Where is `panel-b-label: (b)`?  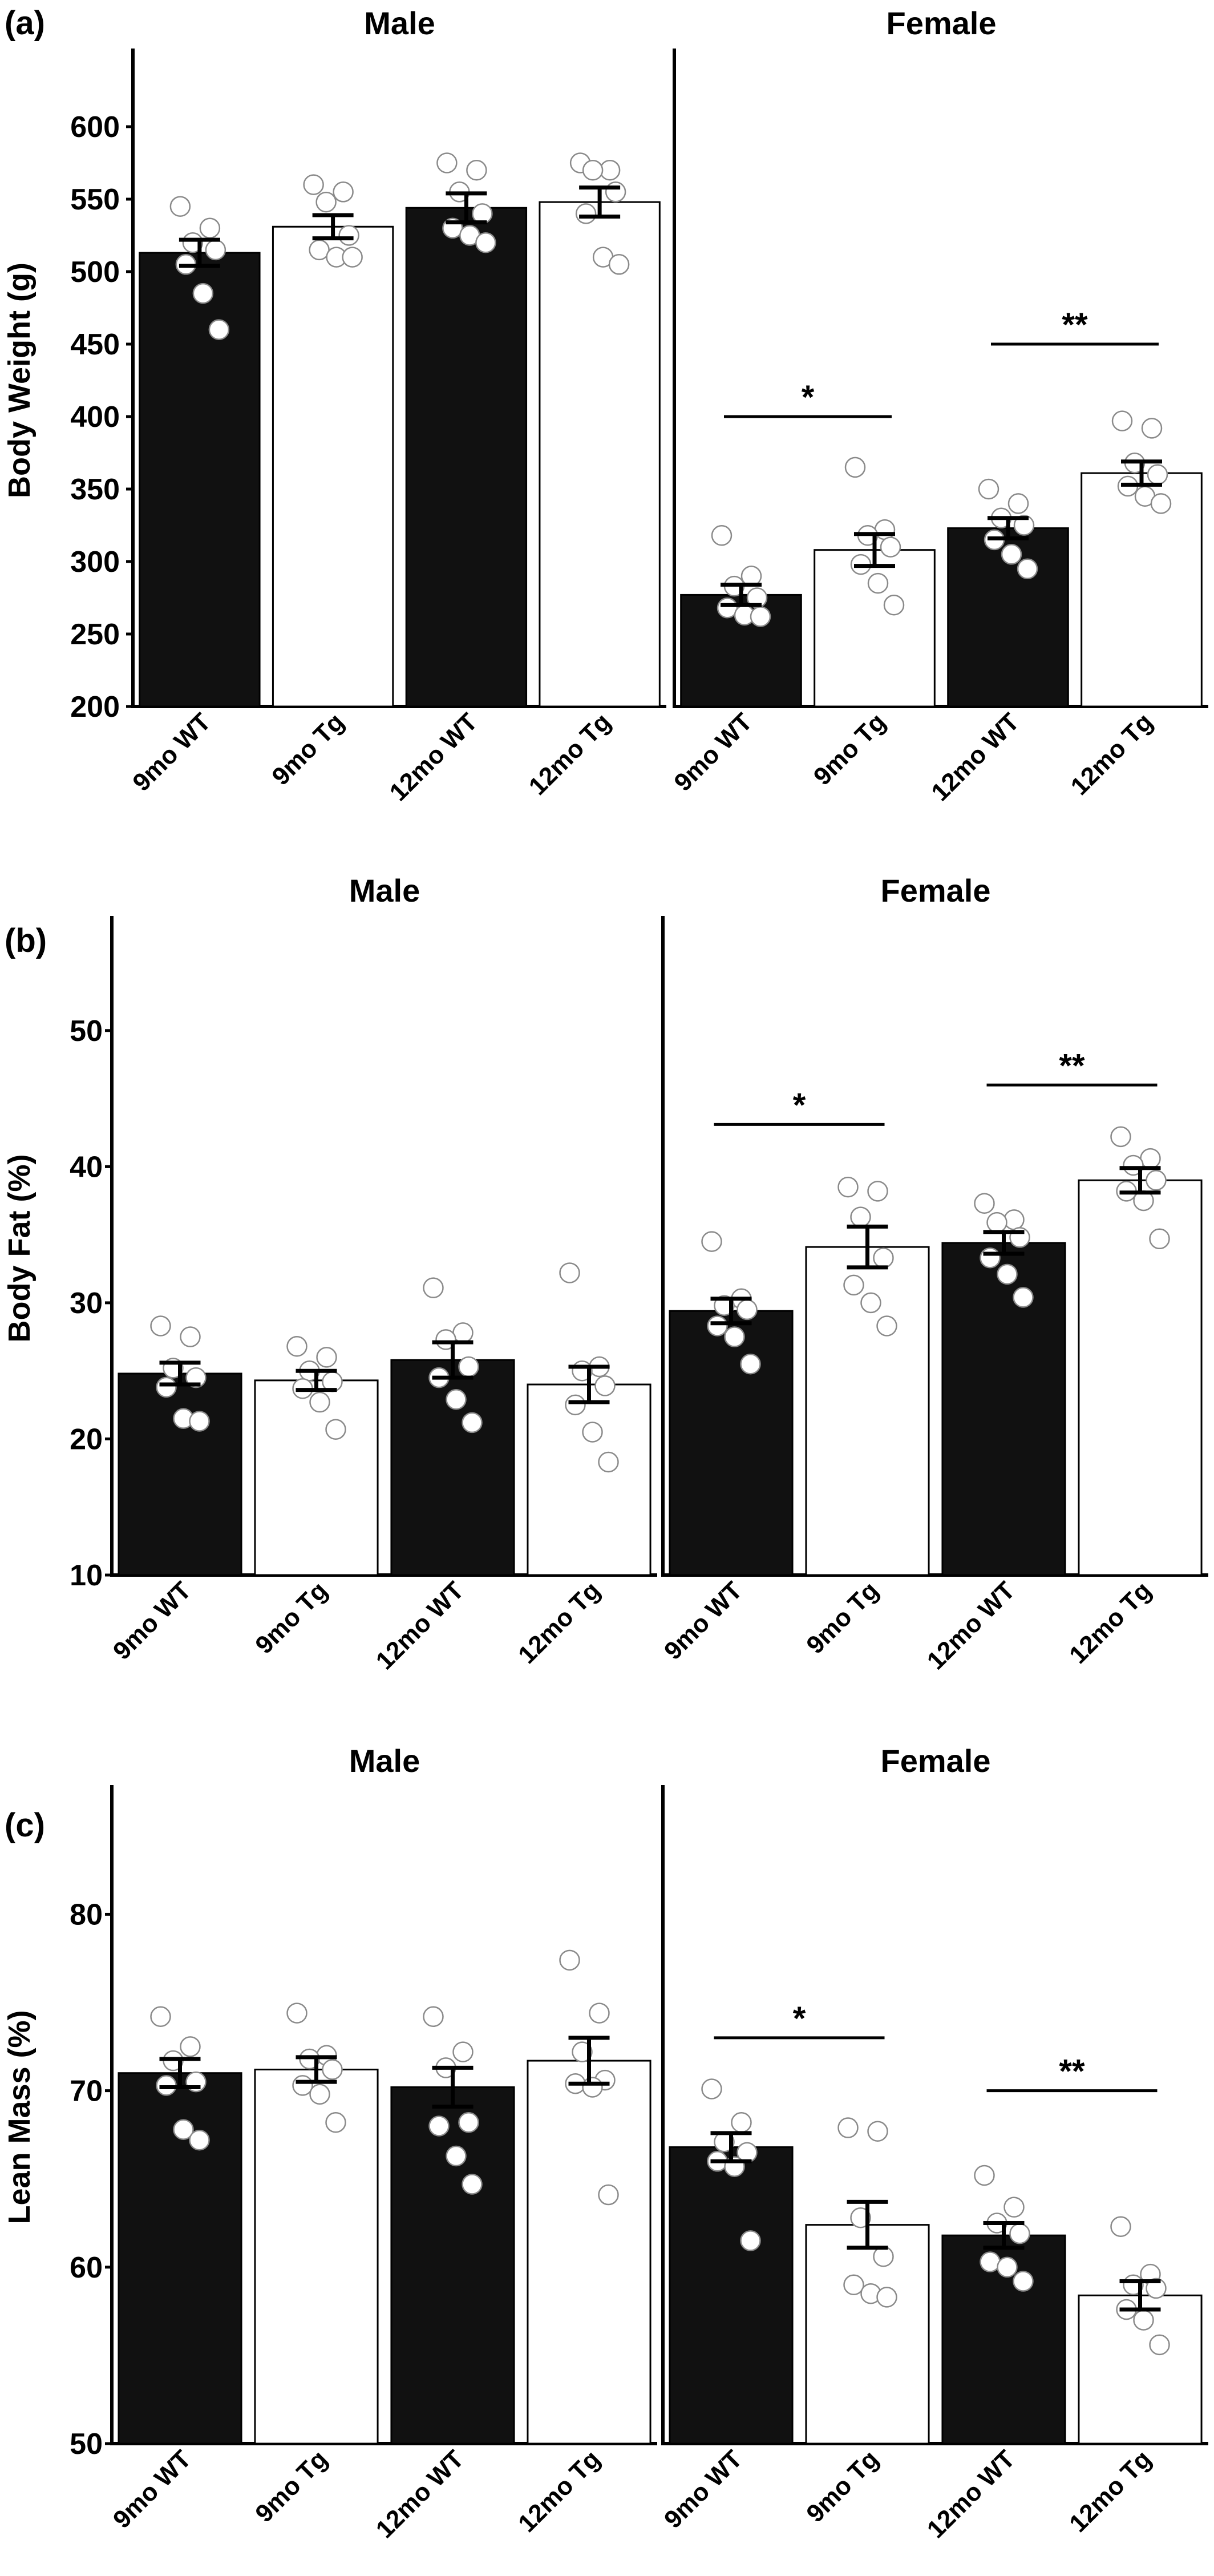 panel-b-label: (b) is located at coordinates (26, 940).